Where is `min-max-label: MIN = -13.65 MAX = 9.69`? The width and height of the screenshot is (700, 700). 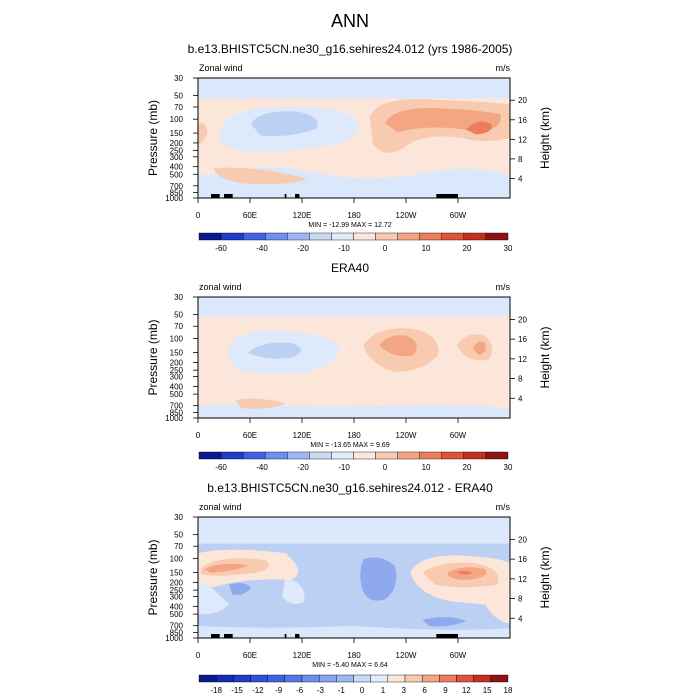
min-max-label: MIN = -13.65 MAX = 9.69 is located at coordinates (349, 445).